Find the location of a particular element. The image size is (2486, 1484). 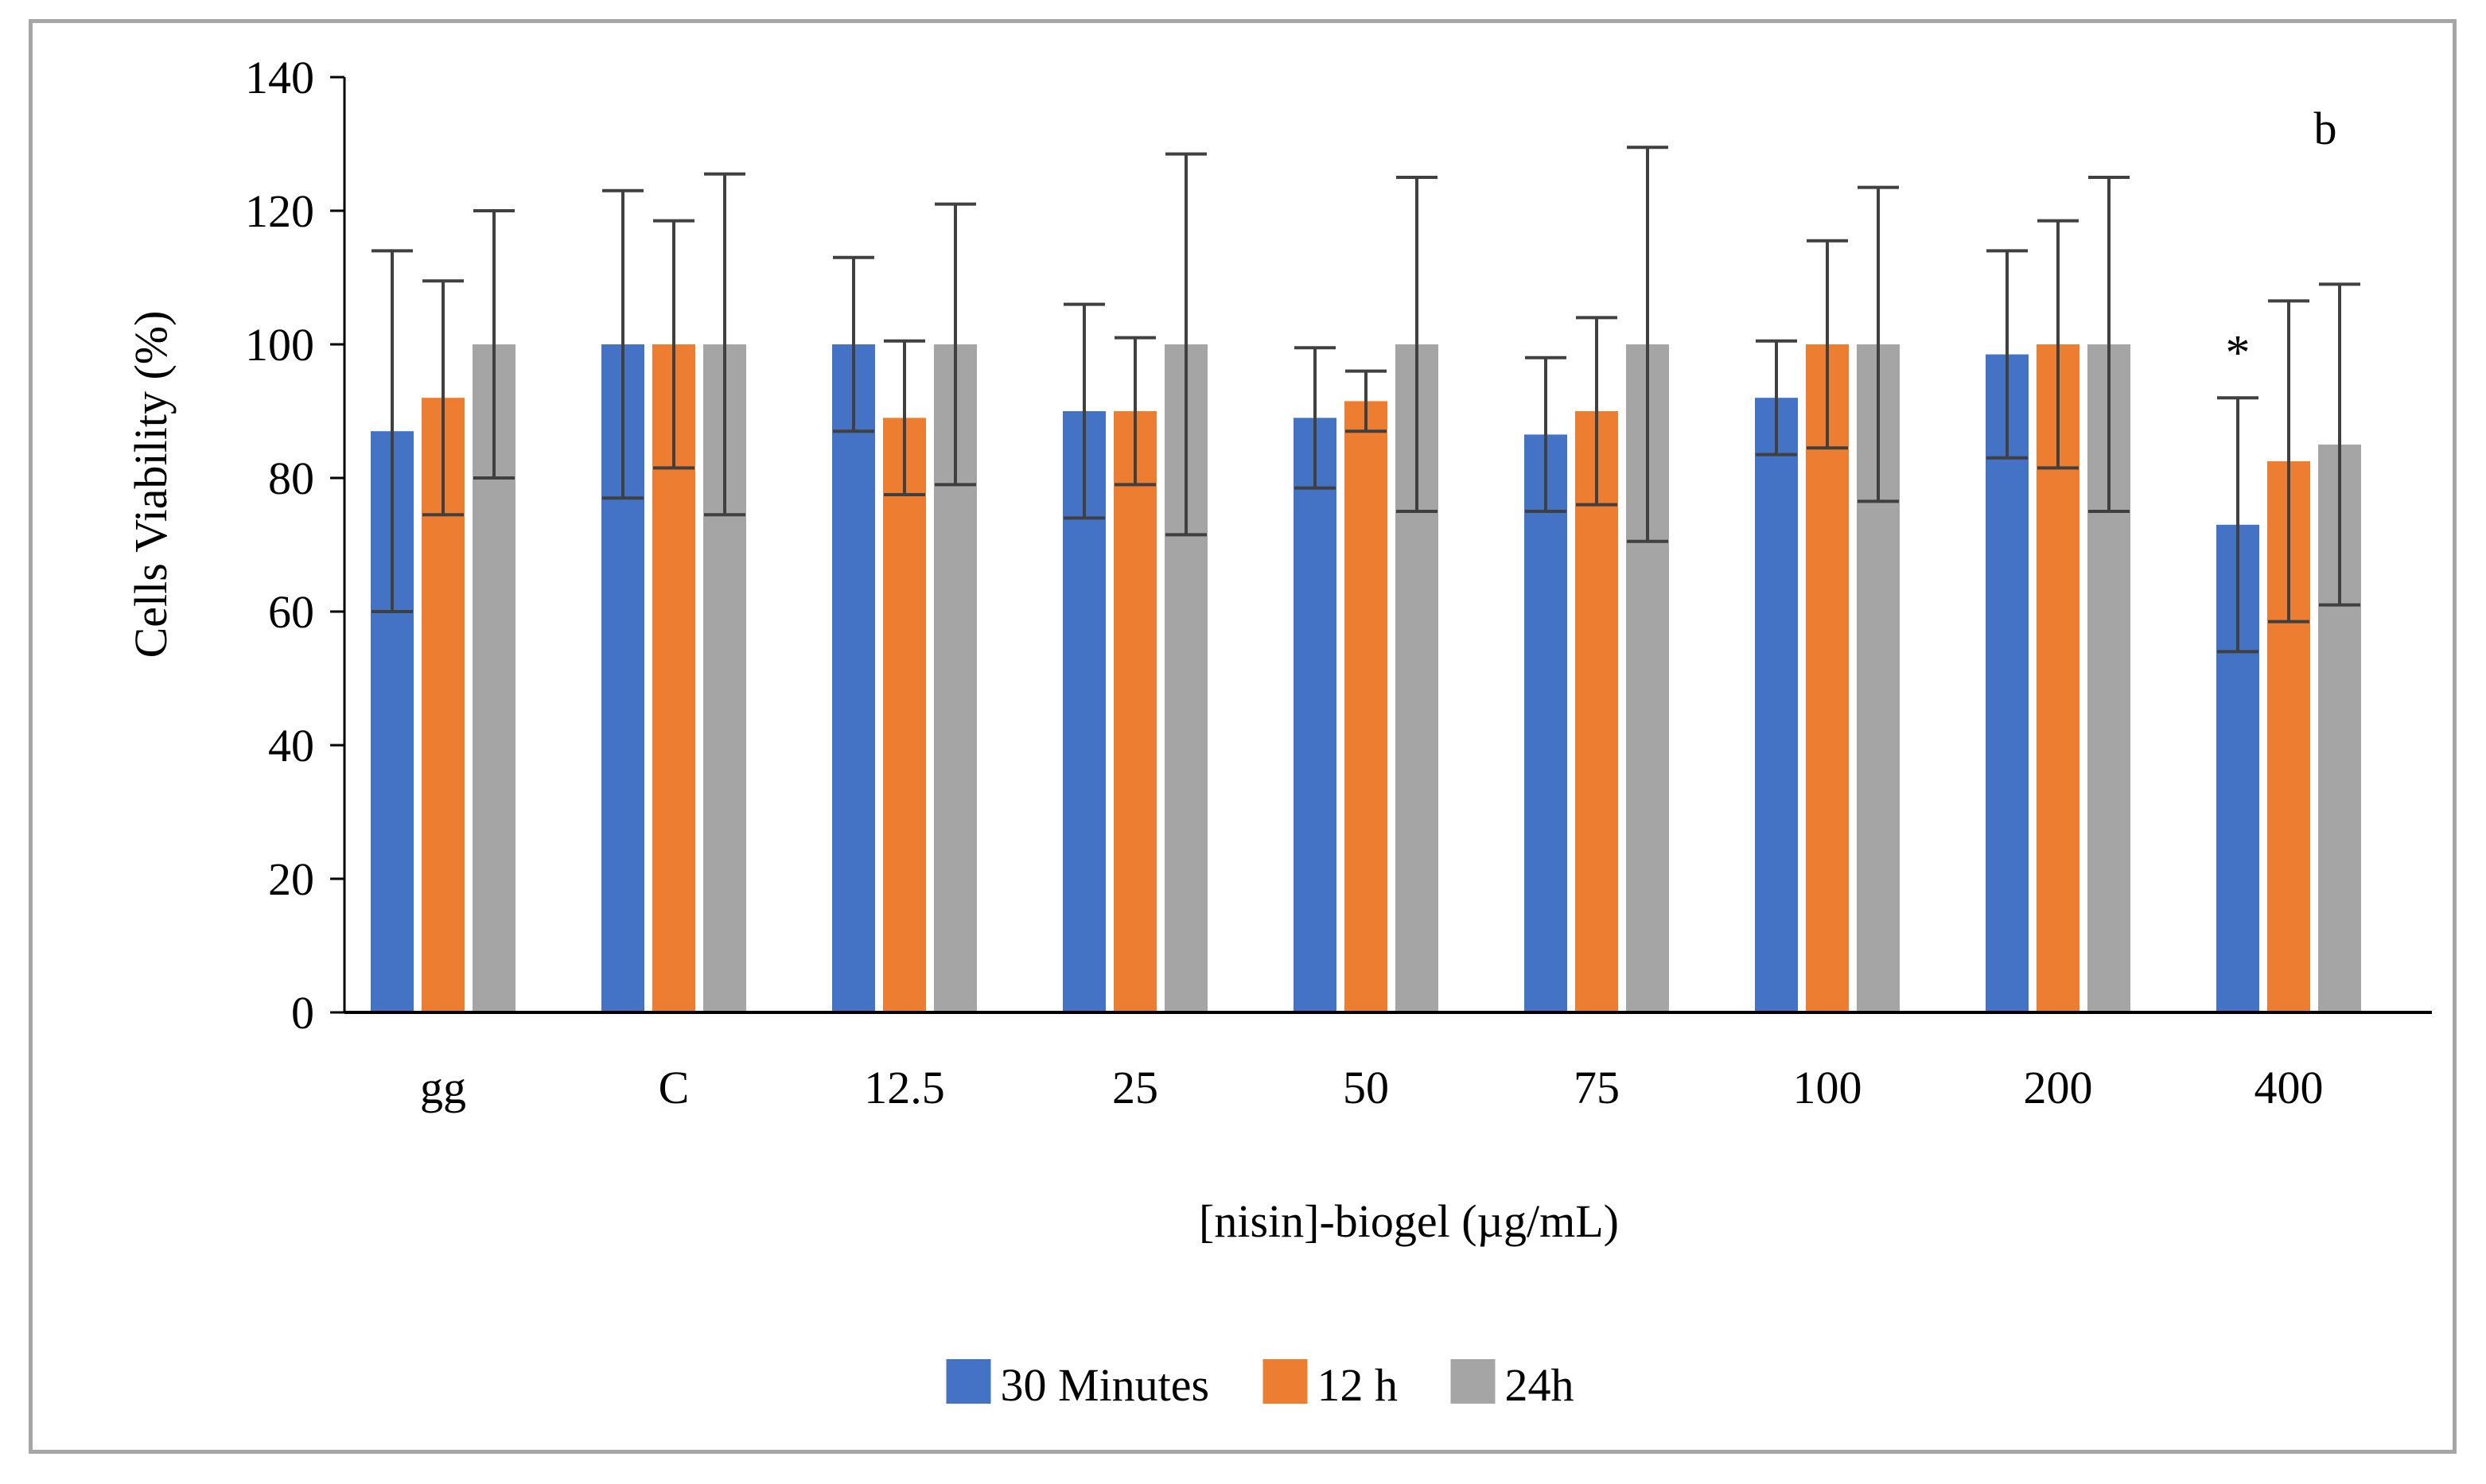

panel-label: b is located at coordinates (2325, 128).